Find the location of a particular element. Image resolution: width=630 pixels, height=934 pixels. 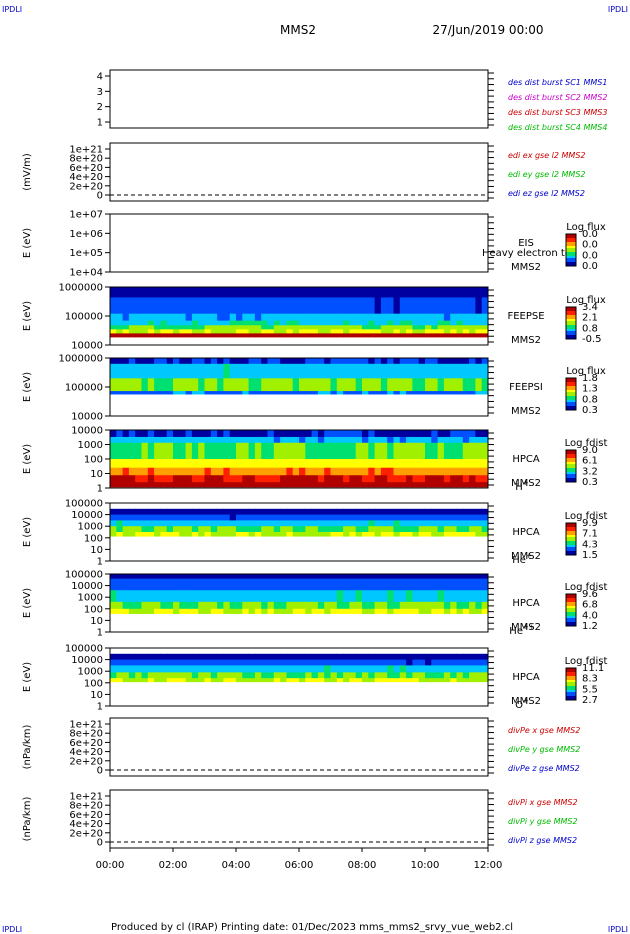

y-axis-label: E (eV) is located at coordinates (27, 243).